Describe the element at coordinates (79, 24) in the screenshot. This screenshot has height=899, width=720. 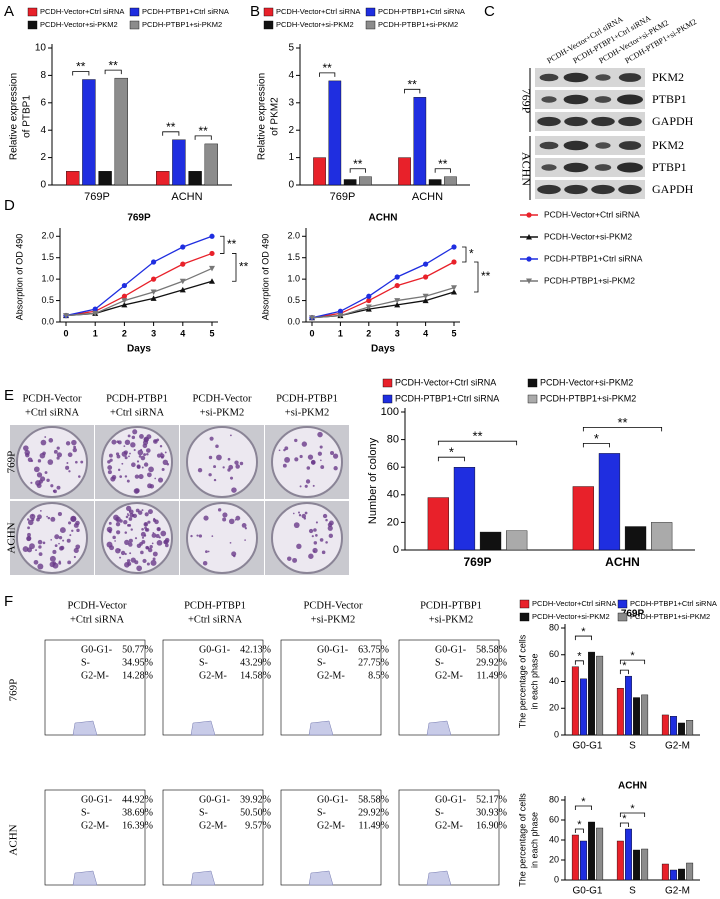
I see `legend-label: PCDH-Vector+si-PKM2` at that location.